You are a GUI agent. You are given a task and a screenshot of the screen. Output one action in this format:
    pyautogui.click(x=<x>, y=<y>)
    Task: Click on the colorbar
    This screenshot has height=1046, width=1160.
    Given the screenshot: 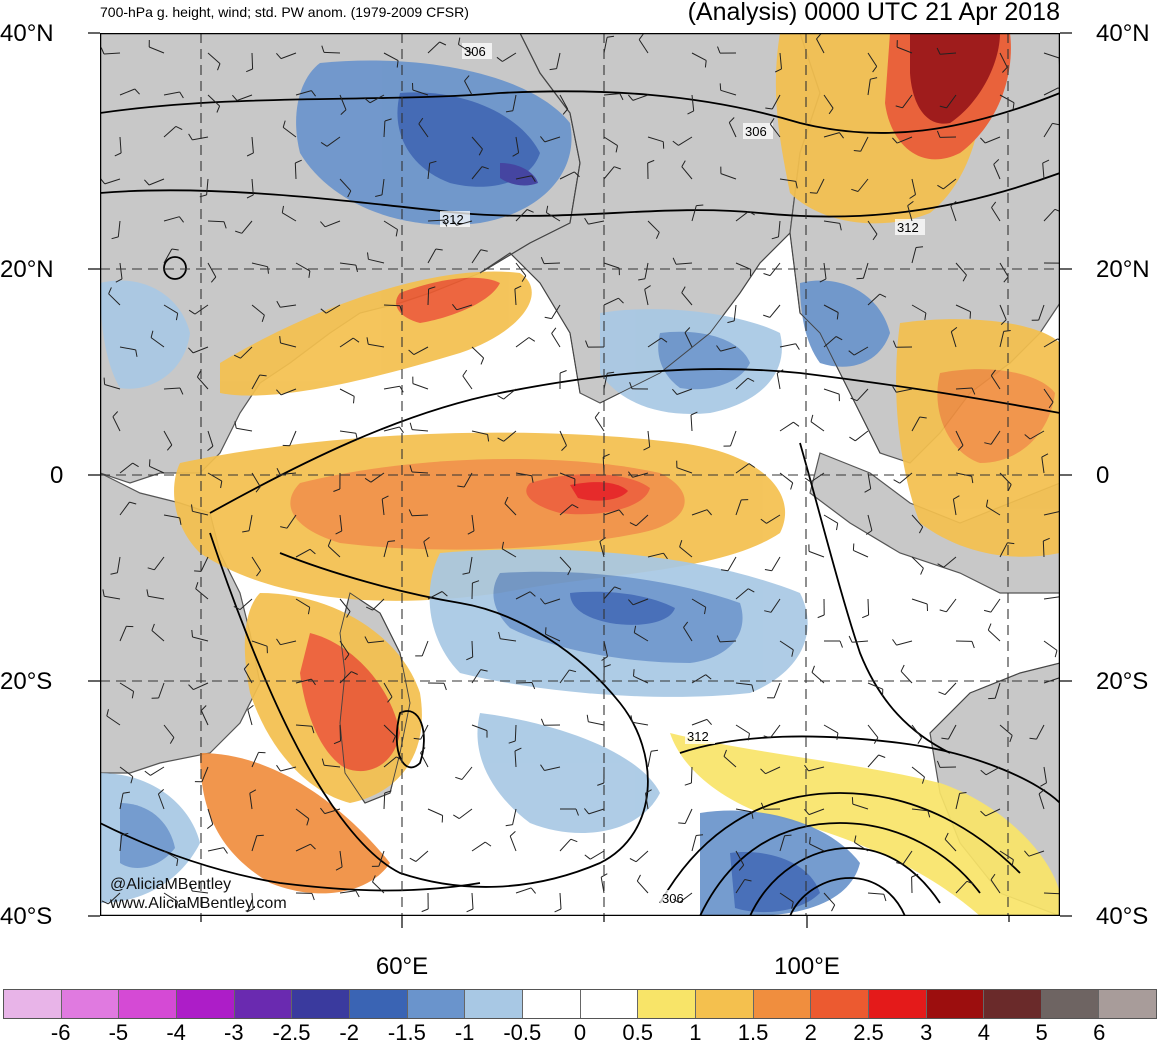 What is the action you would take?
    pyautogui.click(x=580, y=1004)
    